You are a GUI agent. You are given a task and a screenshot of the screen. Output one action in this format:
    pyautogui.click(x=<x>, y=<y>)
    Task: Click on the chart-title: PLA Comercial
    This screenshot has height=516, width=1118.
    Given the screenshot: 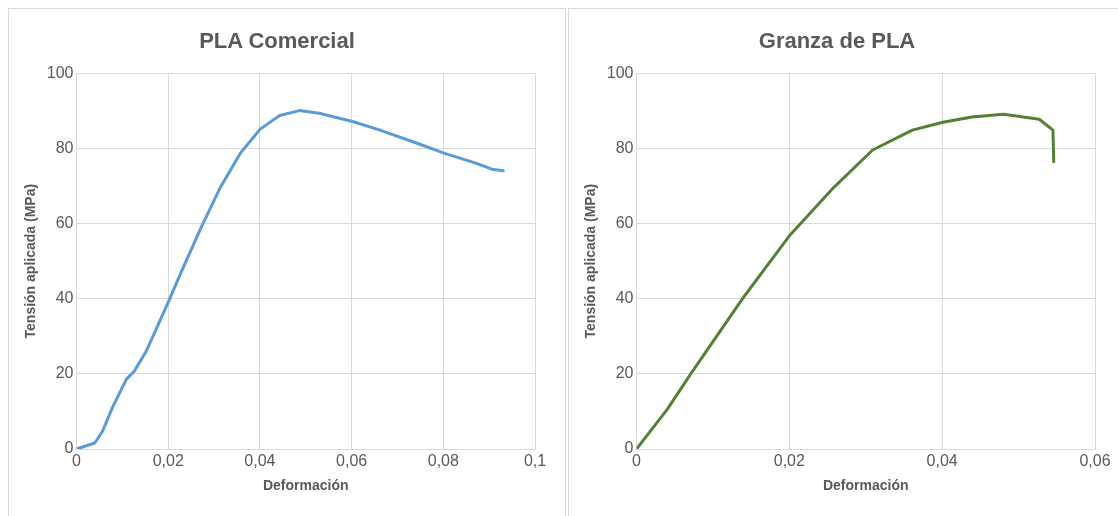 What is the action you would take?
    pyautogui.click(x=277, y=41)
    